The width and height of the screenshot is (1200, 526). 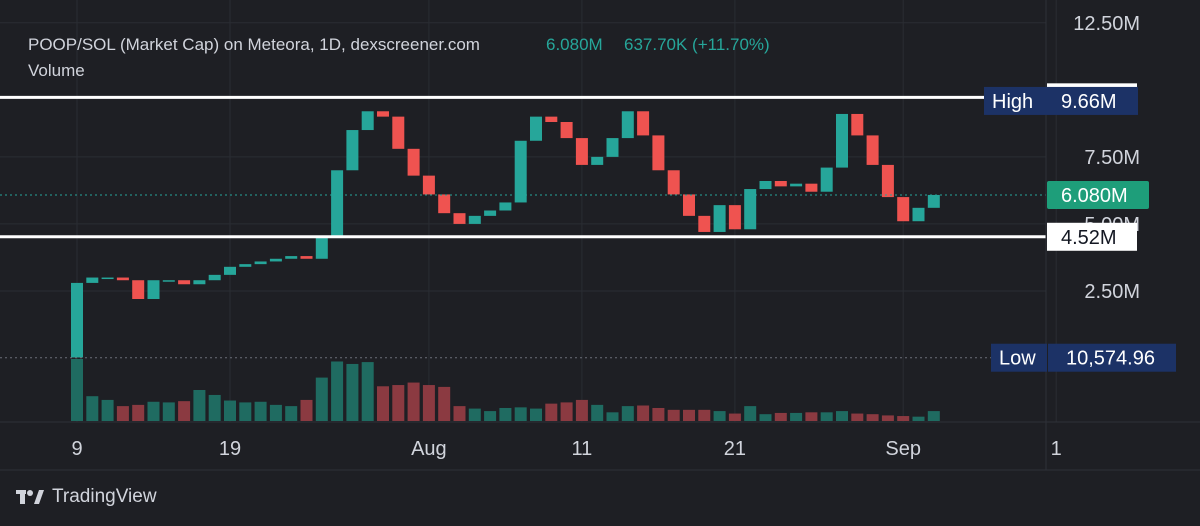 I want to click on svg-text: 10,574.96, so click(x=1110, y=359).